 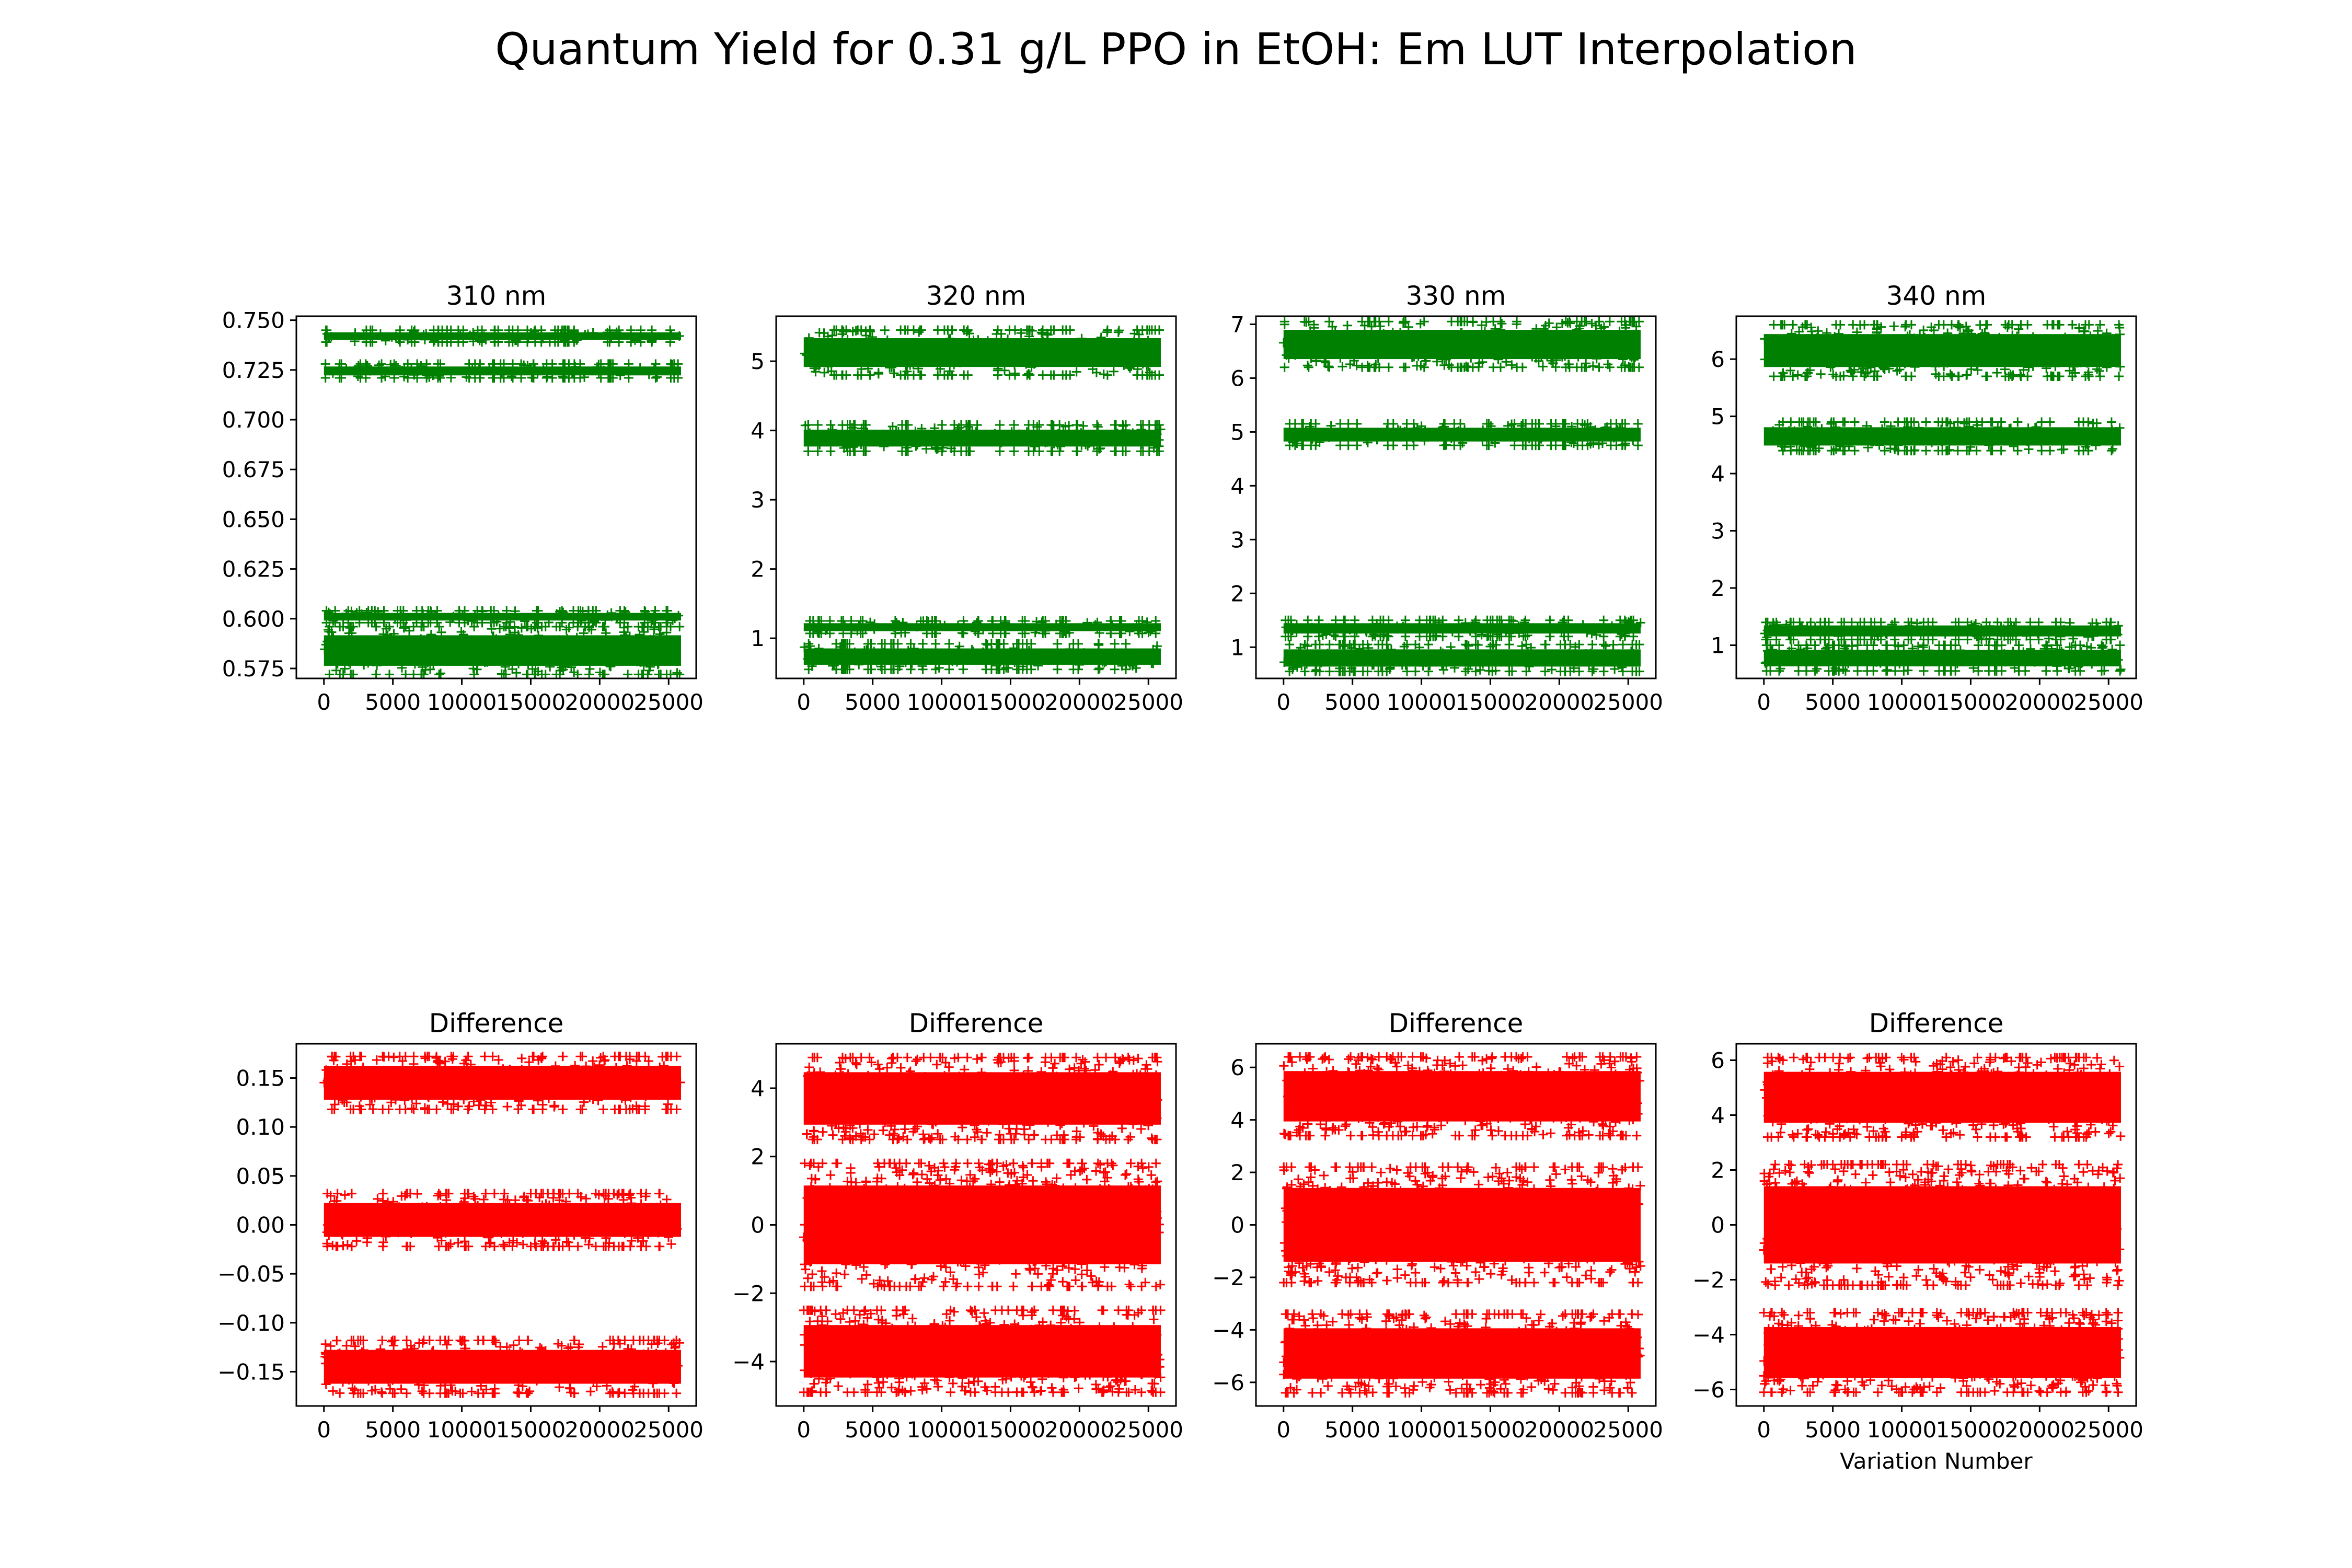 I want to click on y-tick-label: 0.725, so click(x=253, y=370).